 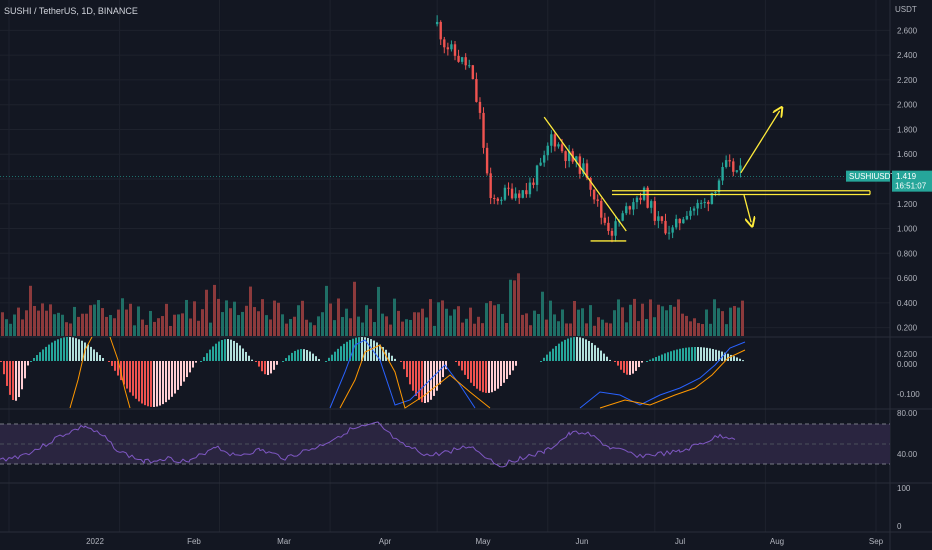 What do you see at coordinates (372, 304) in the screenshot?
I see `volume-bars` at bounding box center [372, 304].